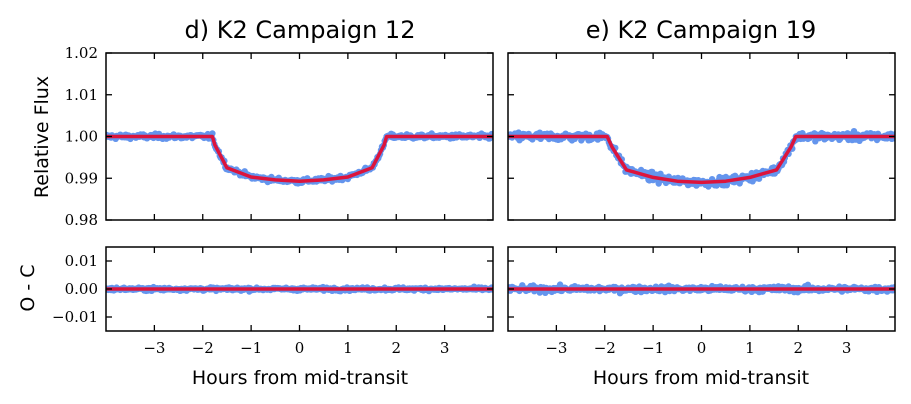 This screenshot has width=911, height=404. Describe the element at coordinates (81, 137) in the screenshot. I see `y-tick-label: 1.00` at that location.